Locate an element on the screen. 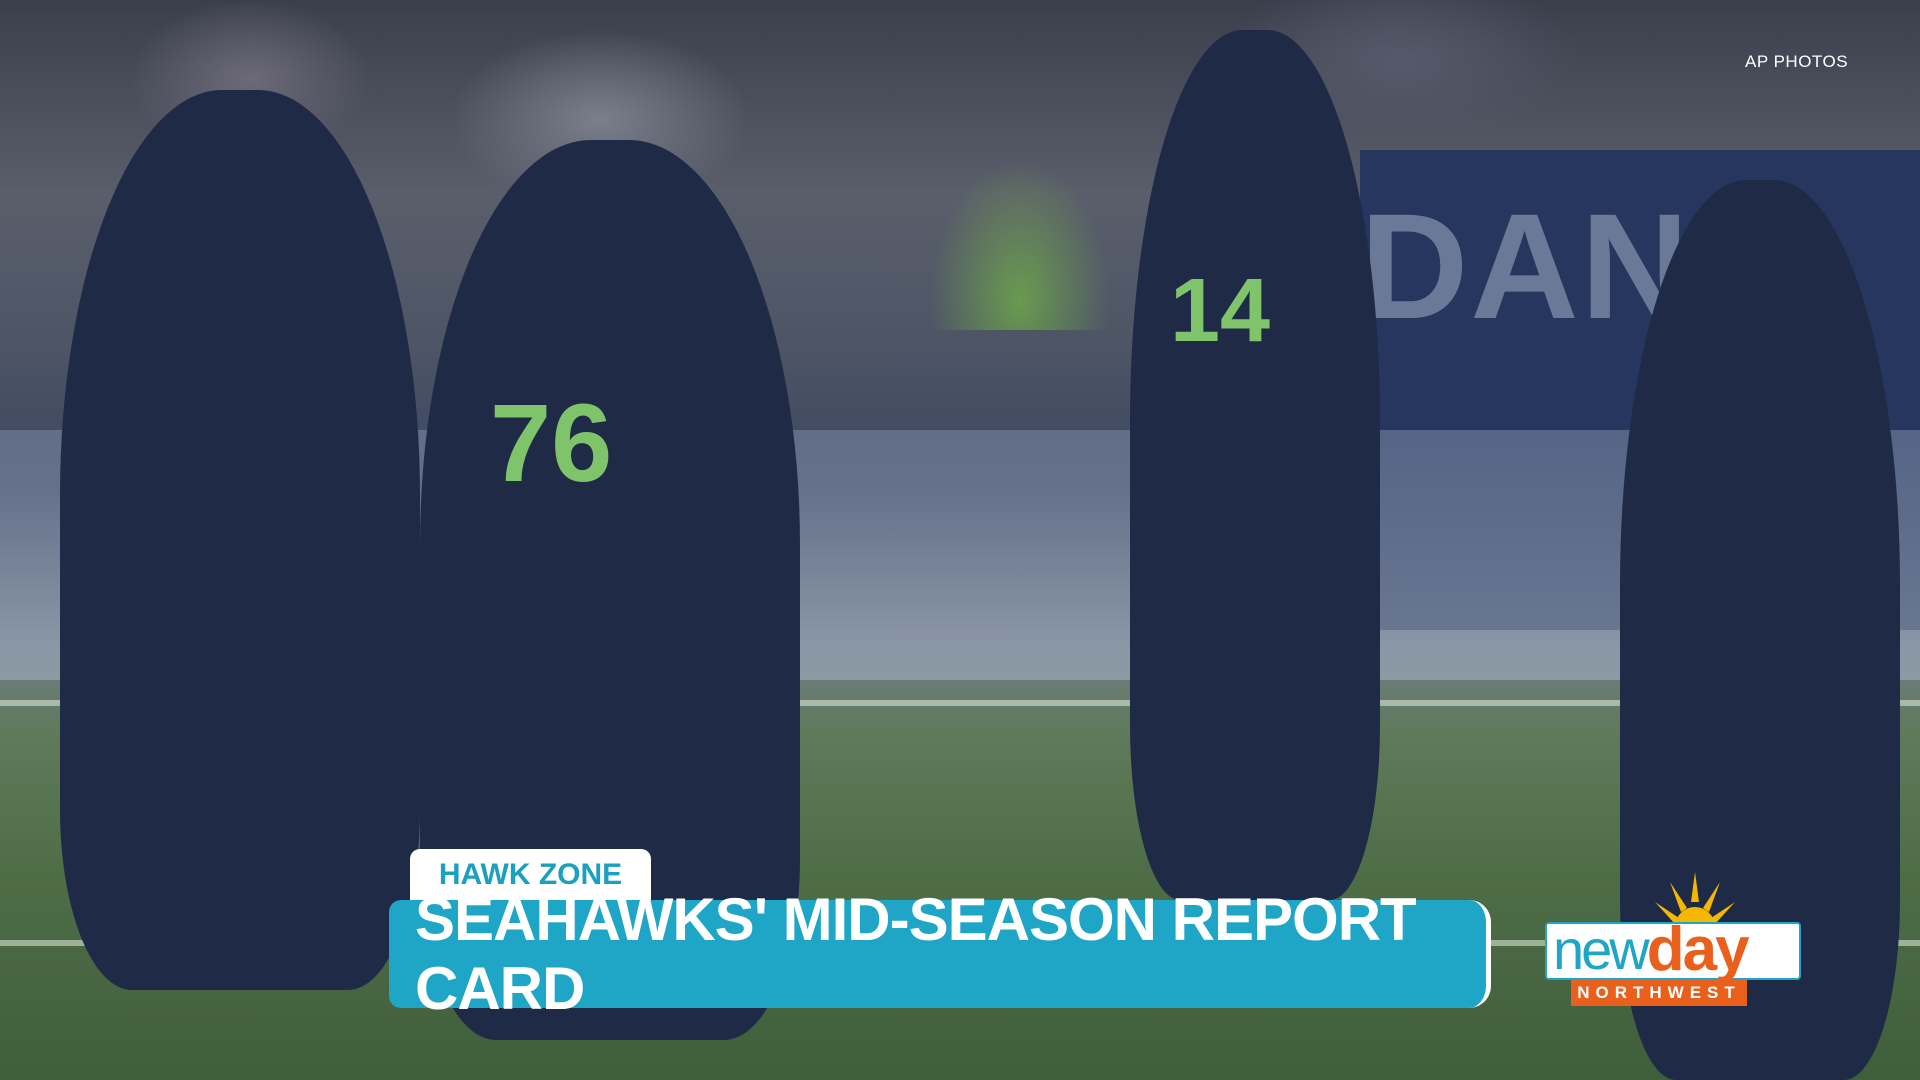 Image resolution: width=1920 pixels, height=1080 pixels. logo-wordmark: new day is located at coordinates (1673, 949).